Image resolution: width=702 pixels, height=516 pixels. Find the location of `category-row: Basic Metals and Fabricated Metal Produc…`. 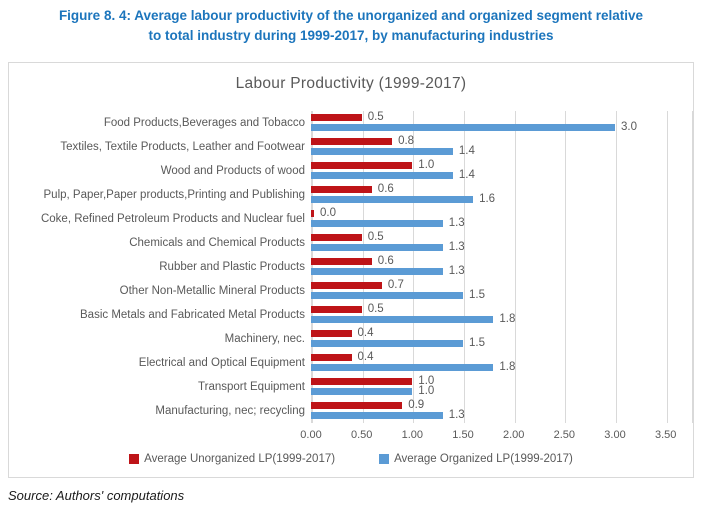

category-row: Basic Metals and Fabricated Metal Produc… is located at coordinates (350, 315).